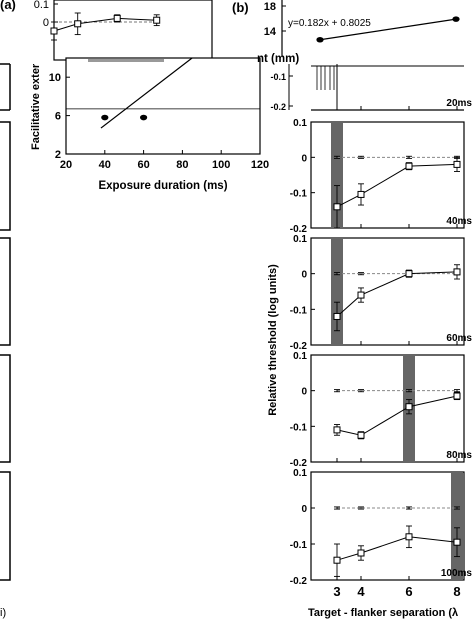  I want to click on a-main-fit-line, so click(146, 93).